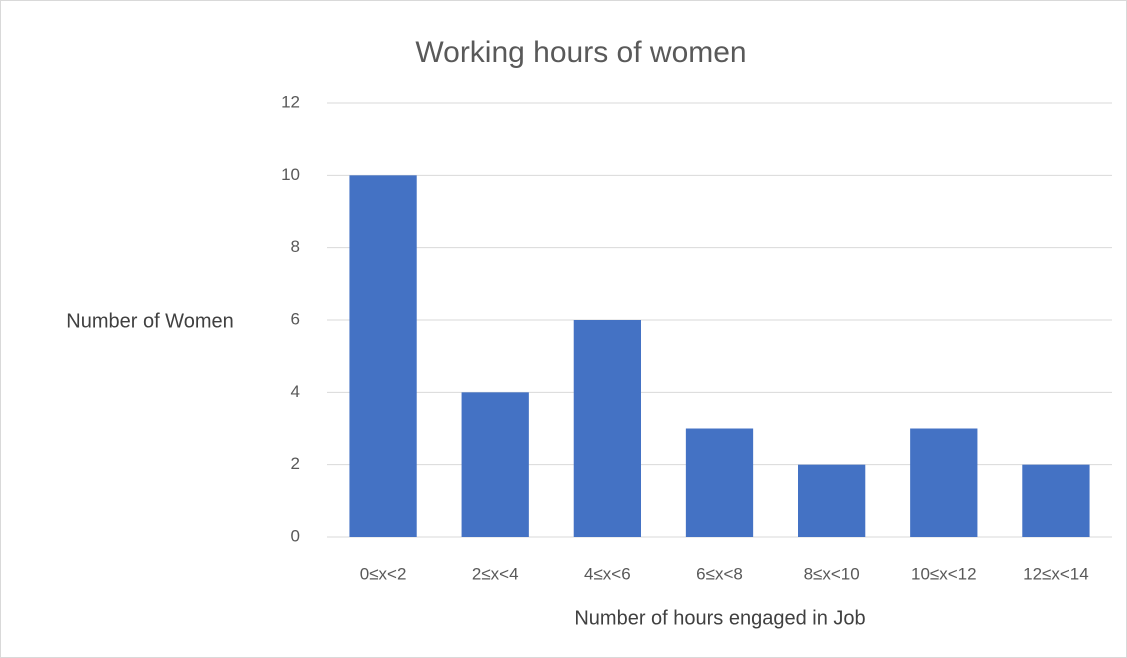 The image size is (1127, 658). I want to click on x-tick-label: 12≤x<14, so click(1056, 573).